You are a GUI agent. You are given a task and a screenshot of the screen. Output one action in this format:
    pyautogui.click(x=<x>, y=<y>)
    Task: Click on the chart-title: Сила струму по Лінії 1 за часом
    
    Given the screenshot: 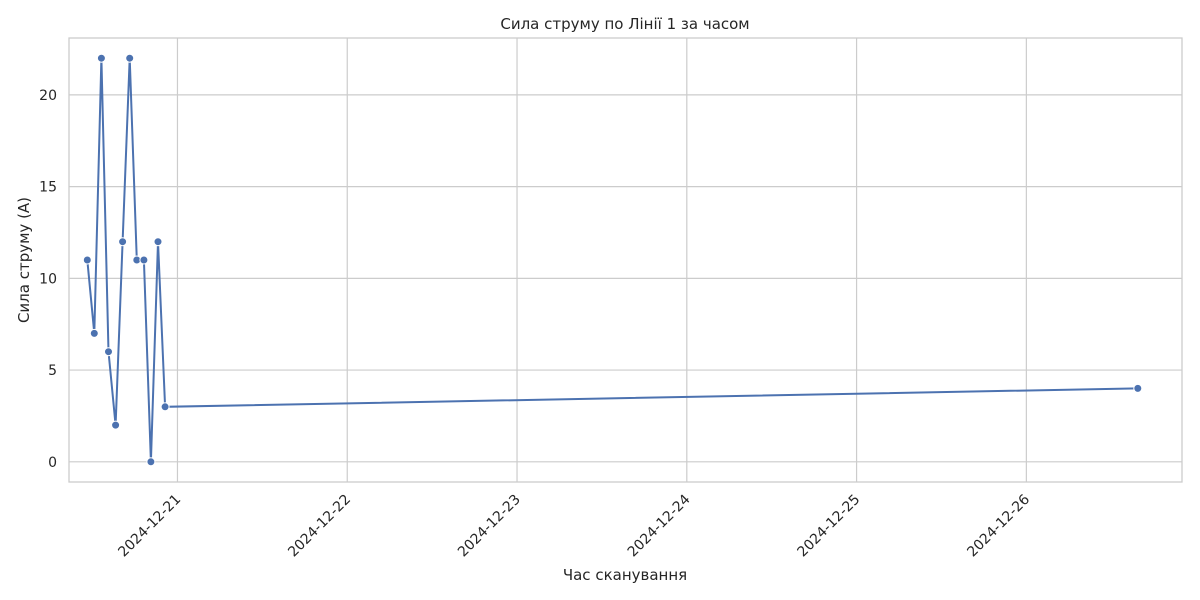 What is the action you would take?
    pyautogui.click(x=624, y=24)
    